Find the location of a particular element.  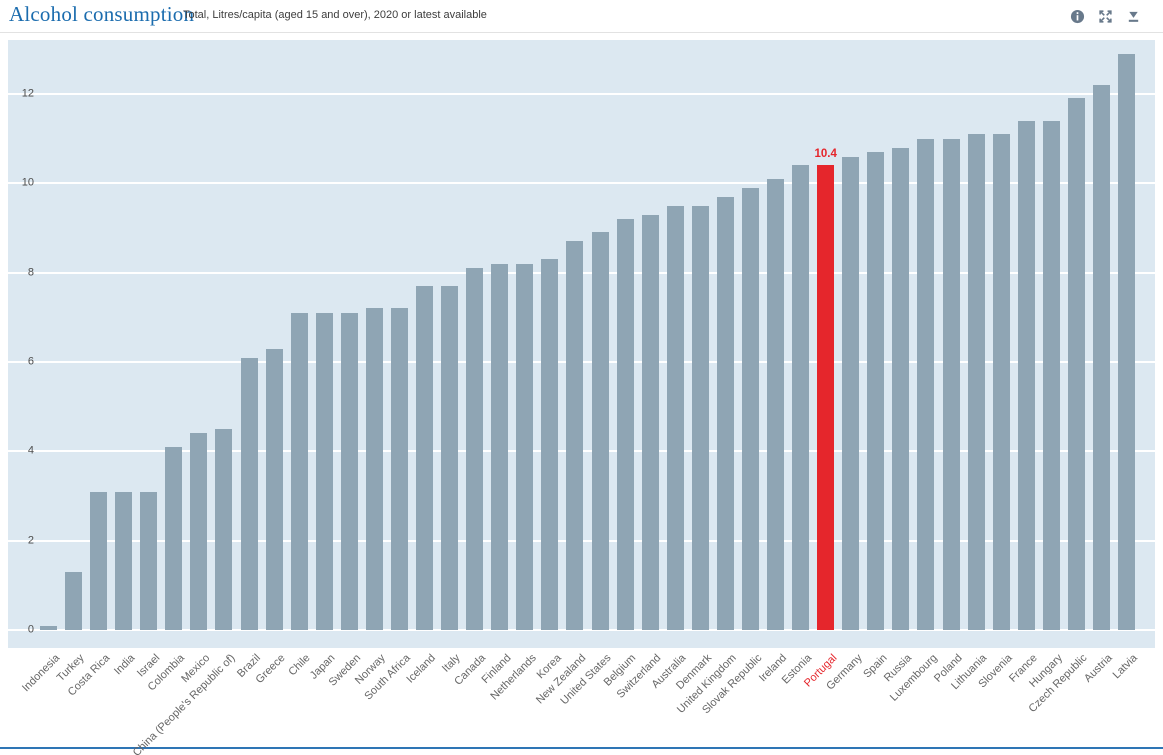

y-axis-tick-label: 4 is located at coordinates (30, 450).